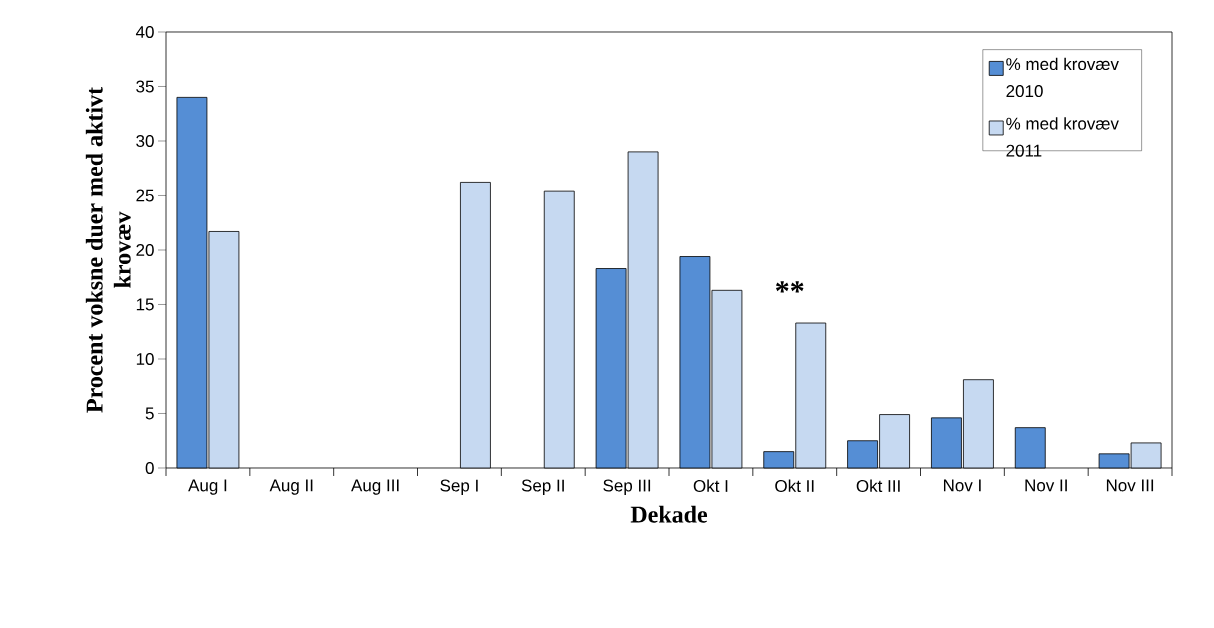  What do you see at coordinates (542, 487) in the screenshot?
I see `x-tick-label: Sep II` at bounding box center [542, 487].